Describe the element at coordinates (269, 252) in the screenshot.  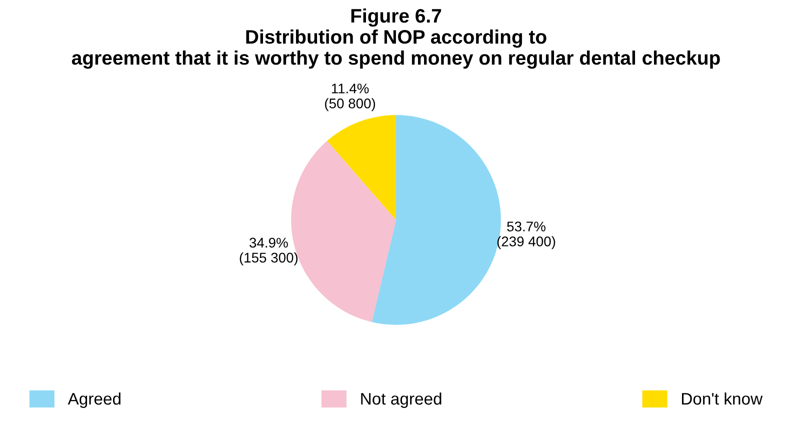
I see `data-label: 34.9% (155 300)` at that location.